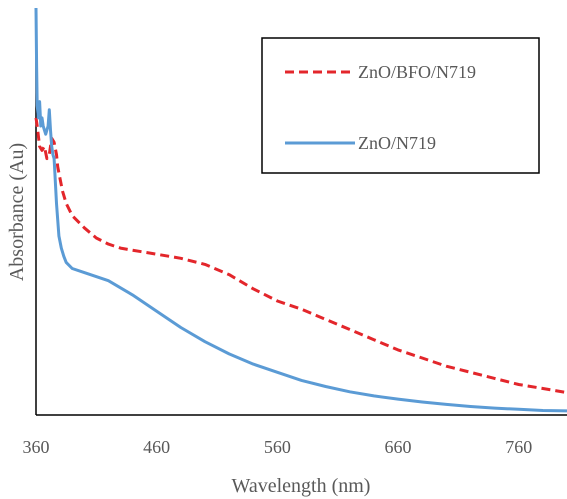  What do you see at coordinates (36, 447) in the screenshot?
I see `x-tick-label: 360` at bounding box center [36, 447].